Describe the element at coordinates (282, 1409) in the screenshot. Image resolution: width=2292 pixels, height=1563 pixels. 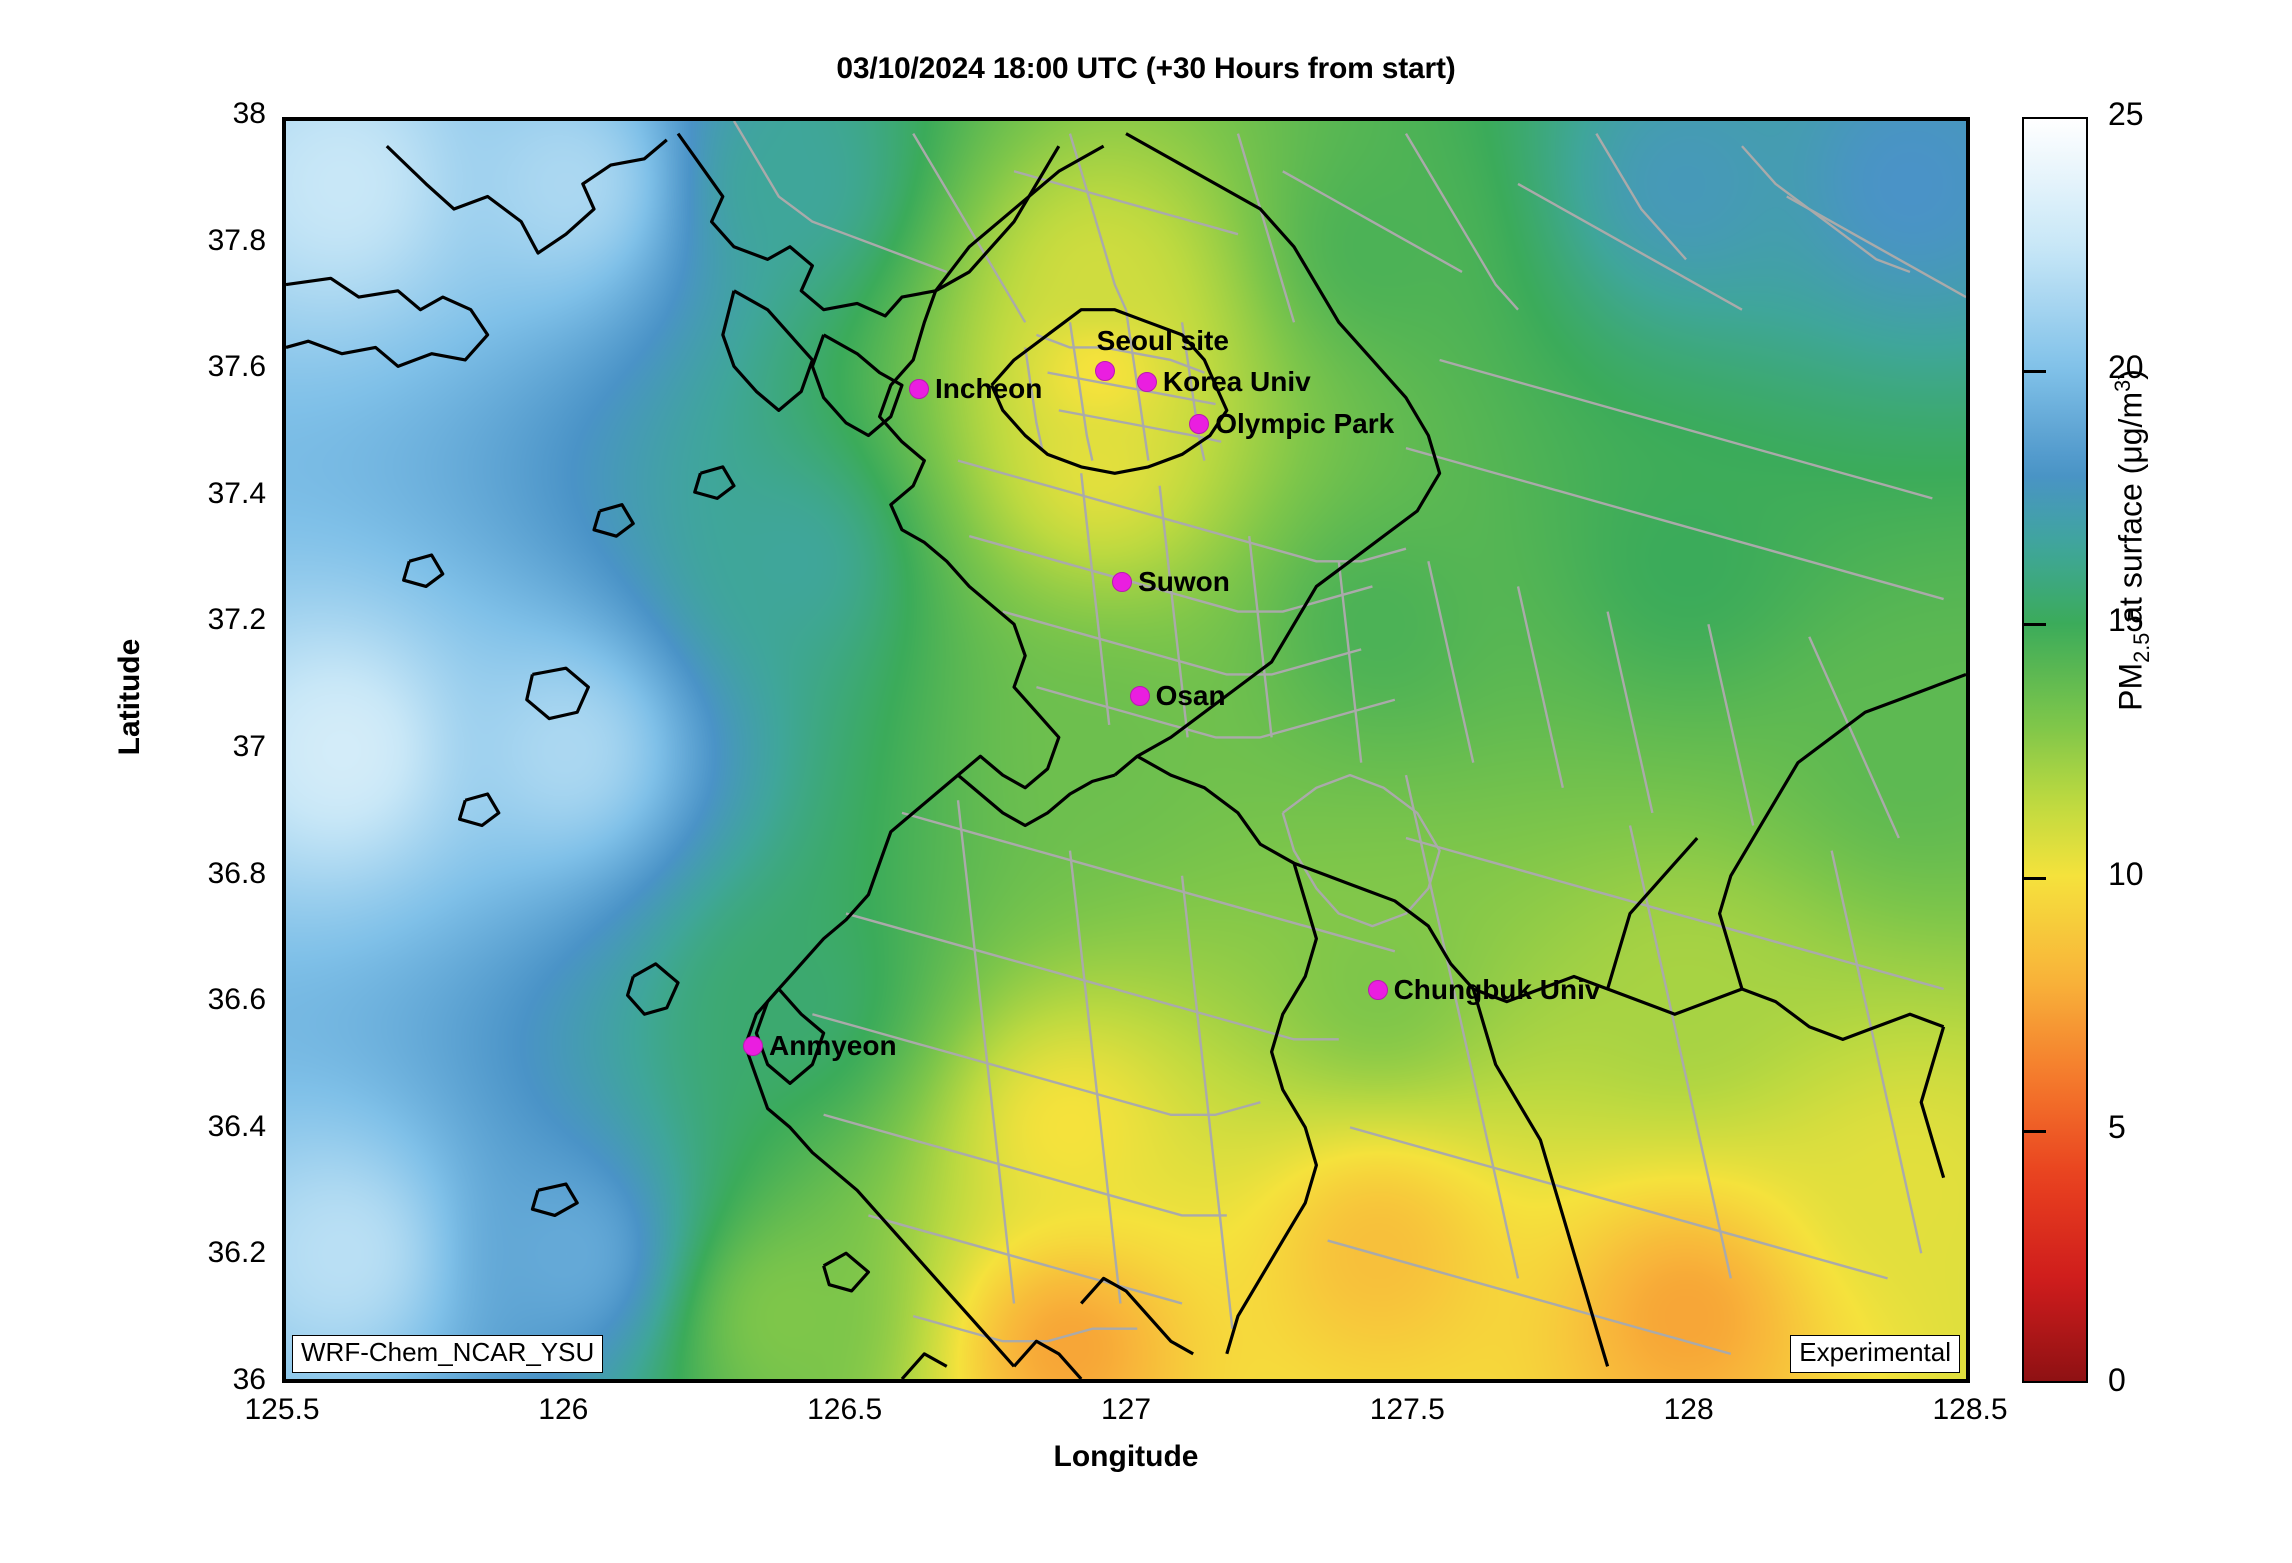
I see `x-tick-125-5: 125.5` at that location.